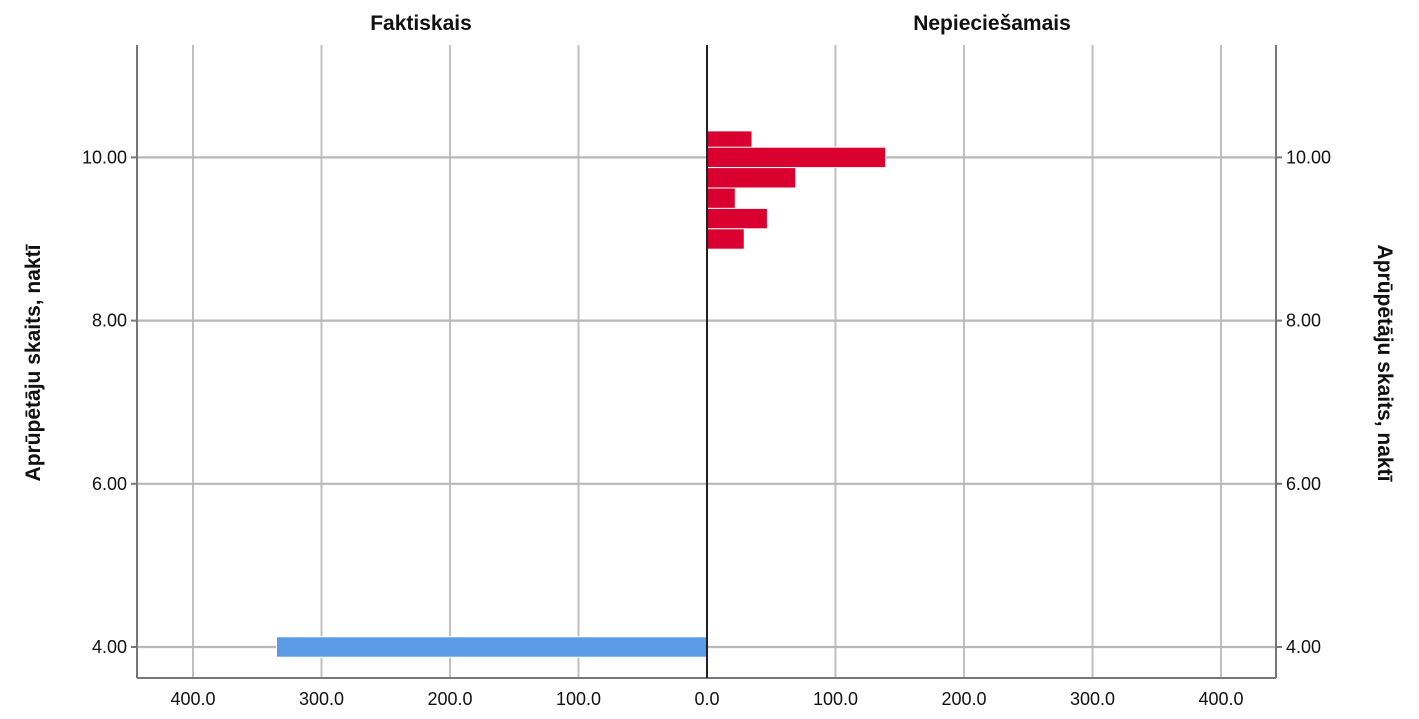  I want to click on y-tick-label-left: 6.00, so click(109, 484).